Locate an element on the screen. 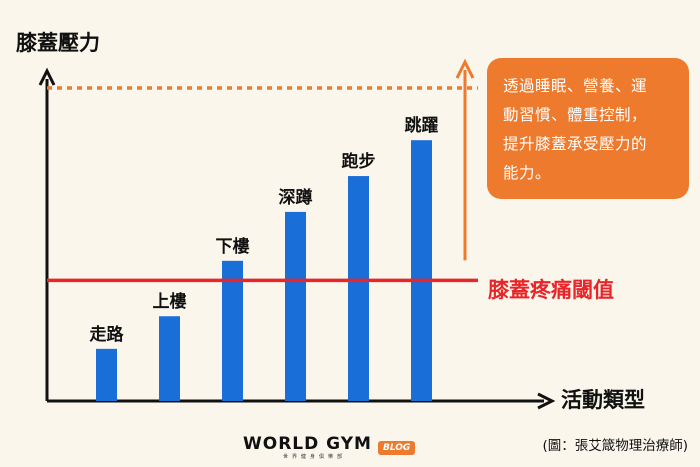 This screenshot has width=700, height=467. y-axis-arrow is located at coordinates (47, 76).